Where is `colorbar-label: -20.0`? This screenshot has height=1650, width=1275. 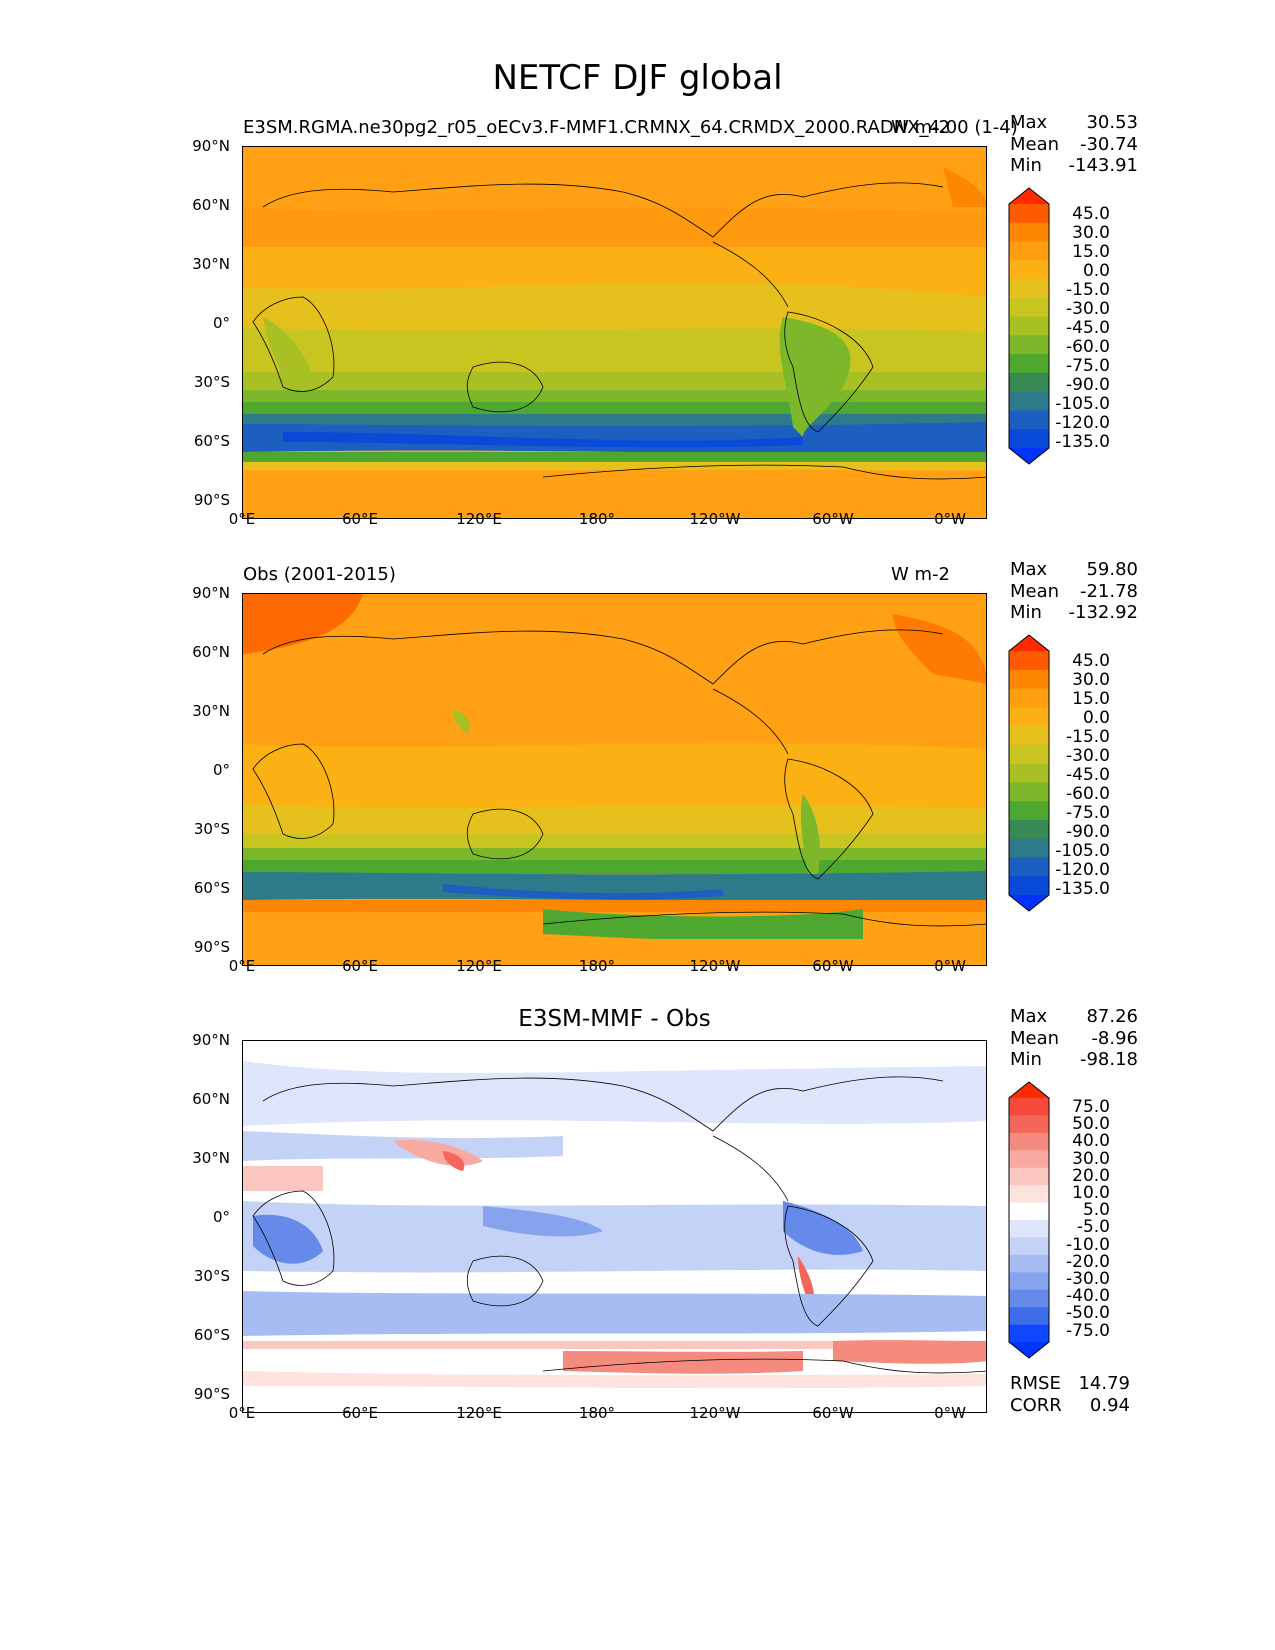 colorbar-label: -20.0 is located at coordinates (1088, 1261).